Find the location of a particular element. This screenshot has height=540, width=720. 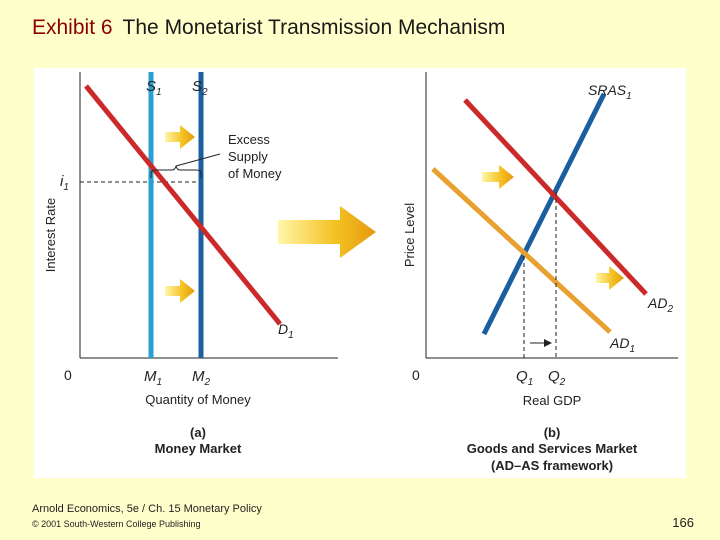

exhibit-number: Exhibit 6 is located at coordinates (72, 27).